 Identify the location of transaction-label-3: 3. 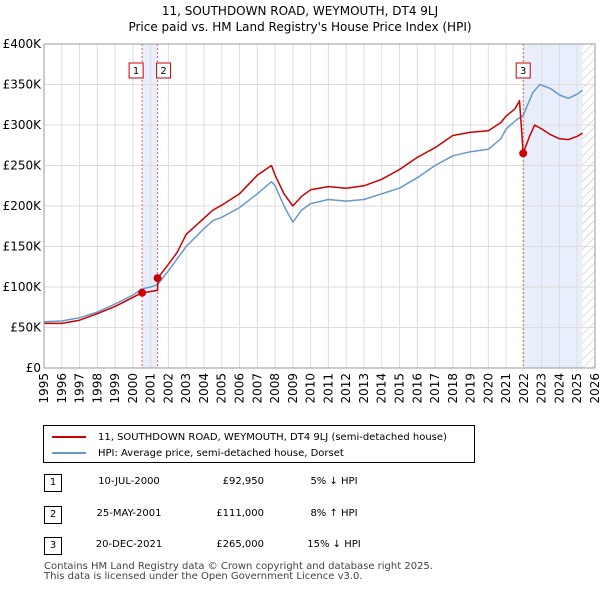
(523, 71).